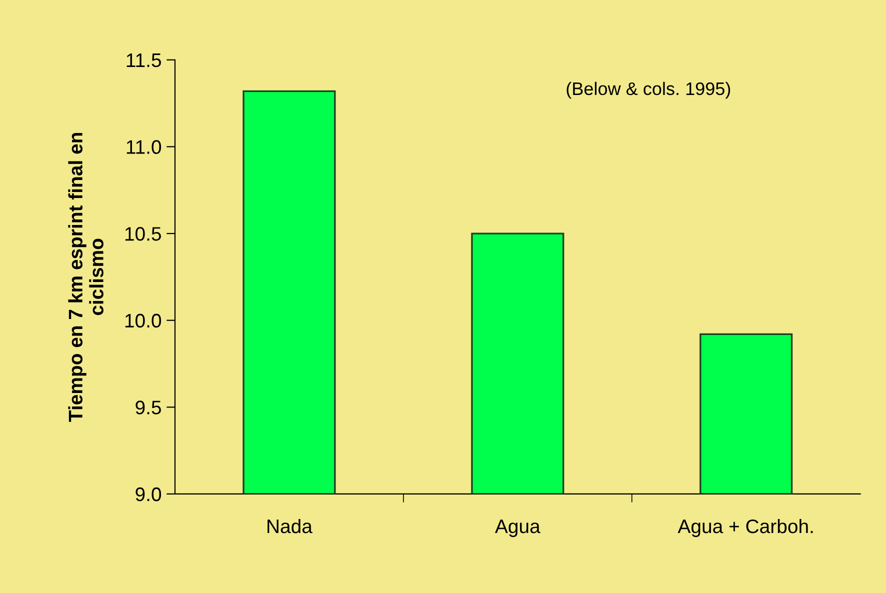 The image size is (886, 593). Describe the element at coordinates (648, 90) in the screenshot. I see `annotation: (Below & cols. 1995)` at that location.